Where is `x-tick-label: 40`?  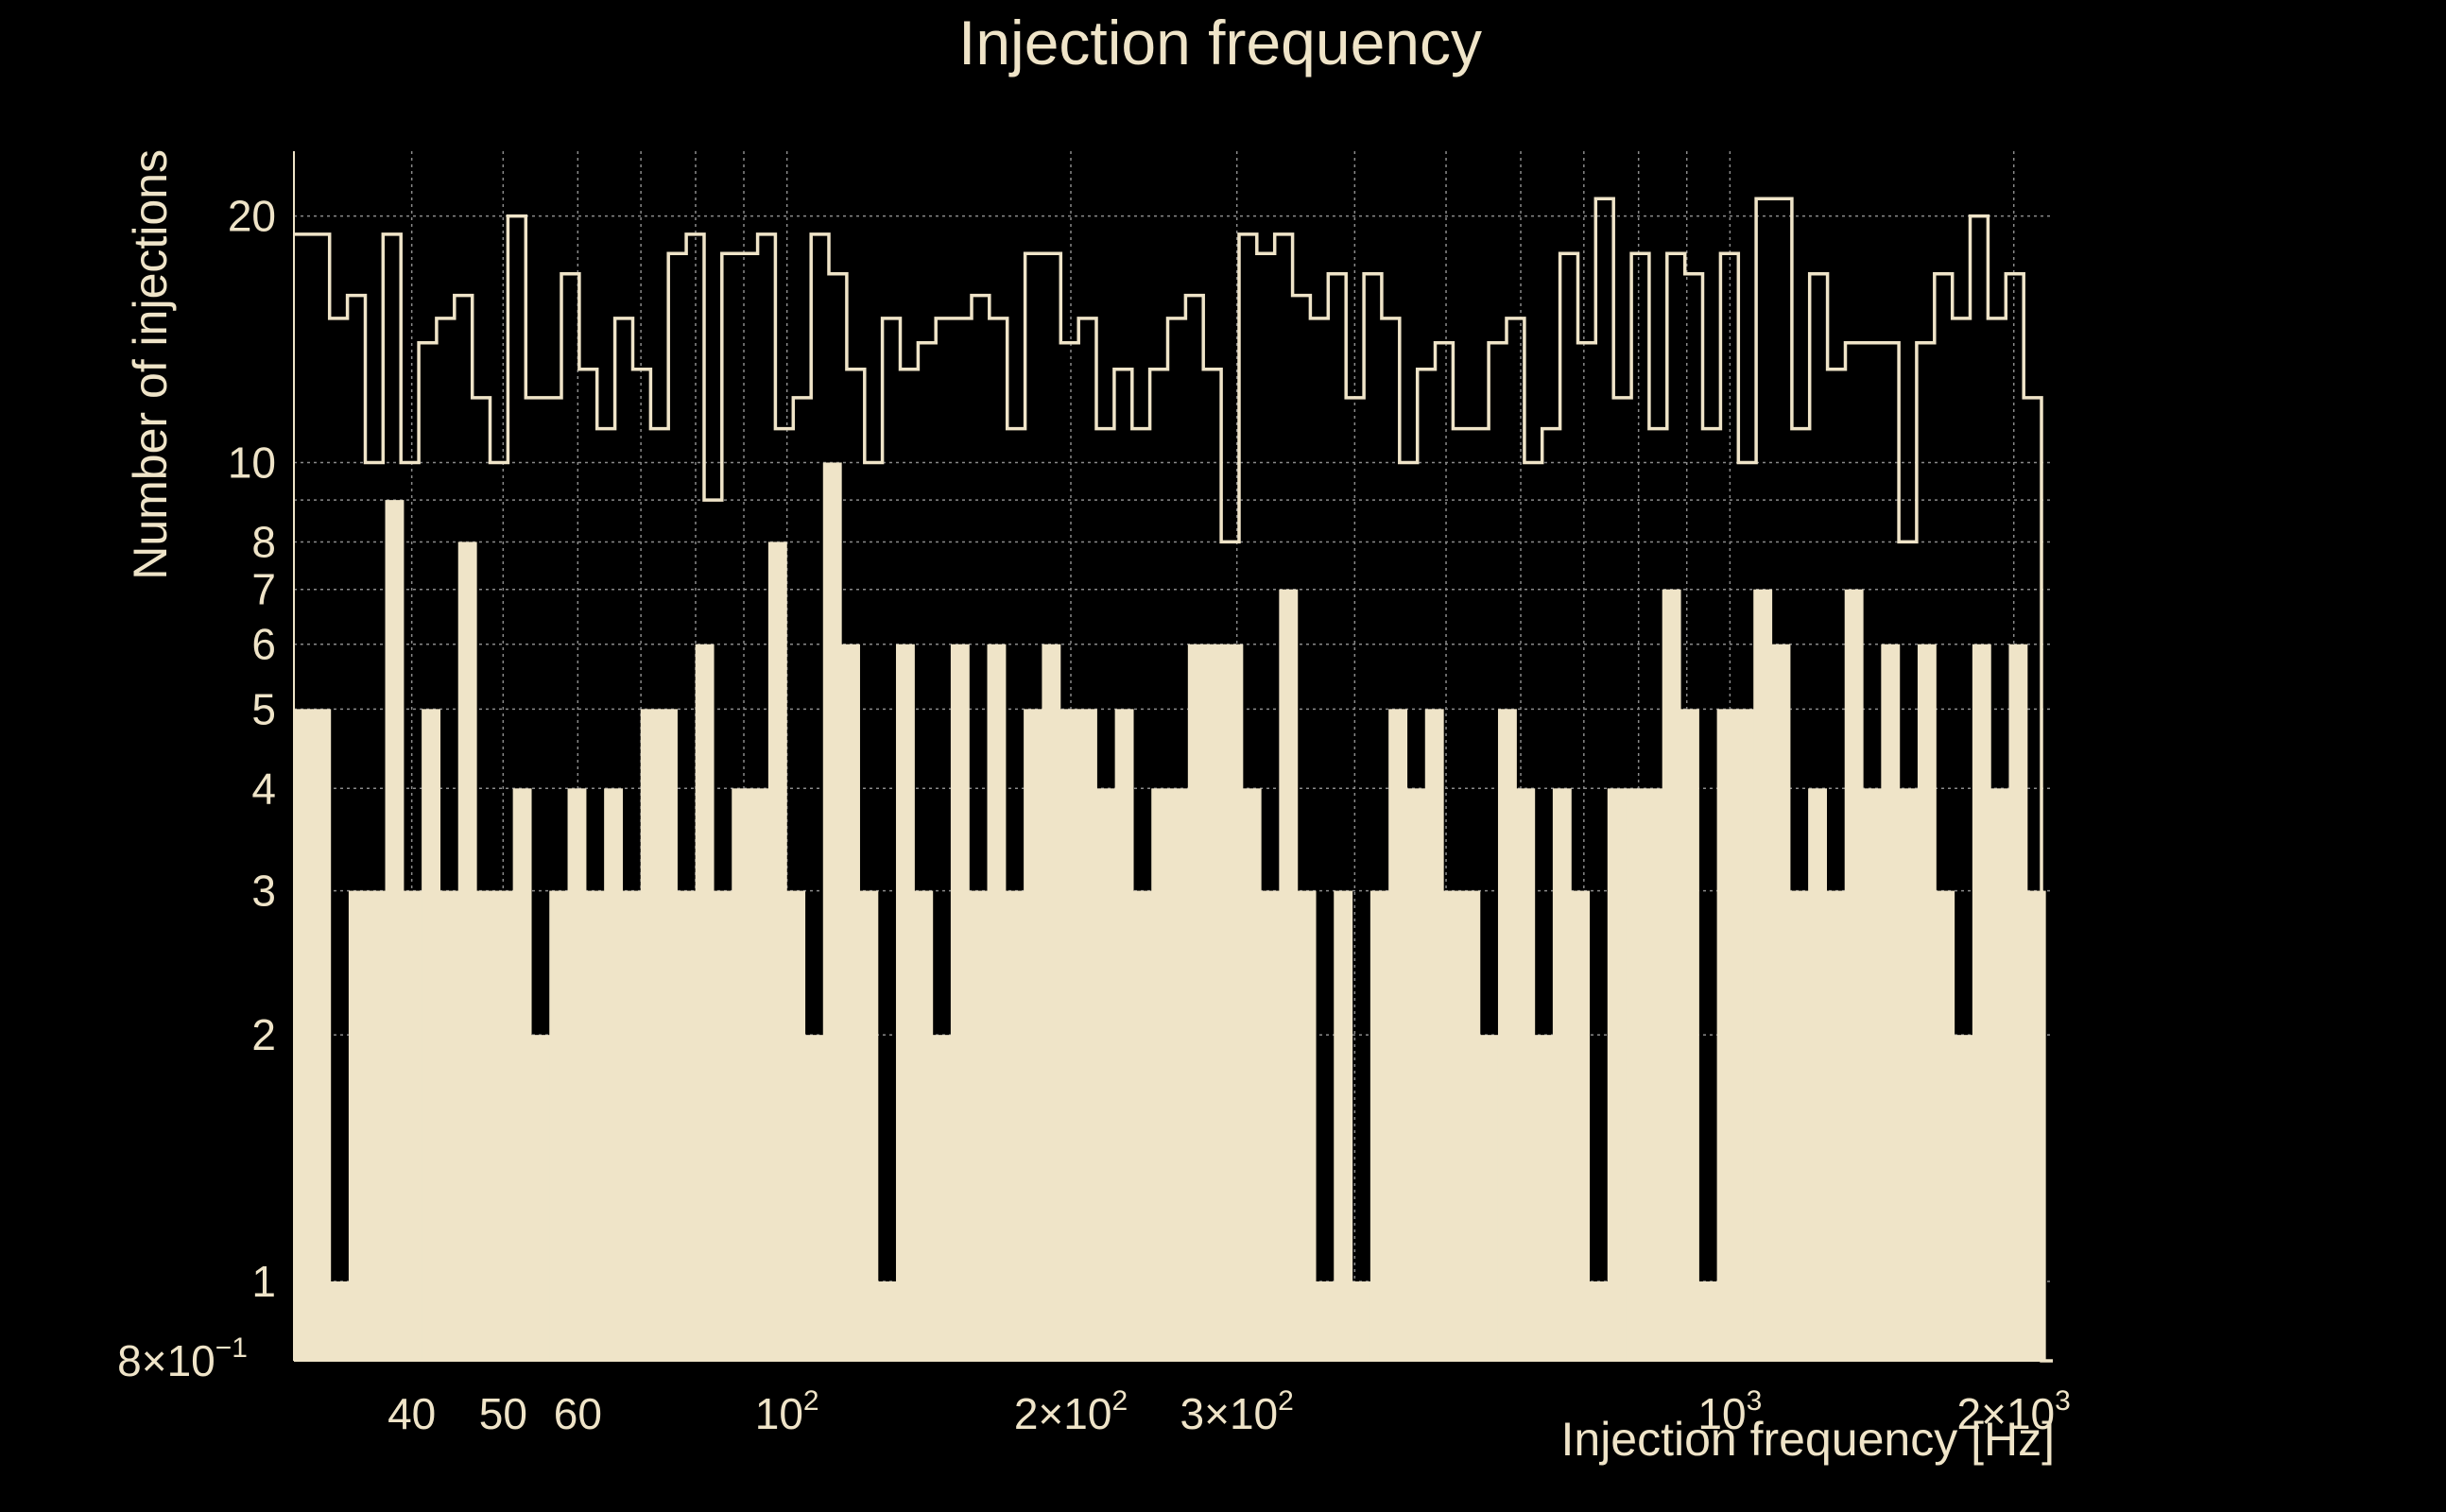
x-tick-label: 40 is located at coordinates (412, 1413).